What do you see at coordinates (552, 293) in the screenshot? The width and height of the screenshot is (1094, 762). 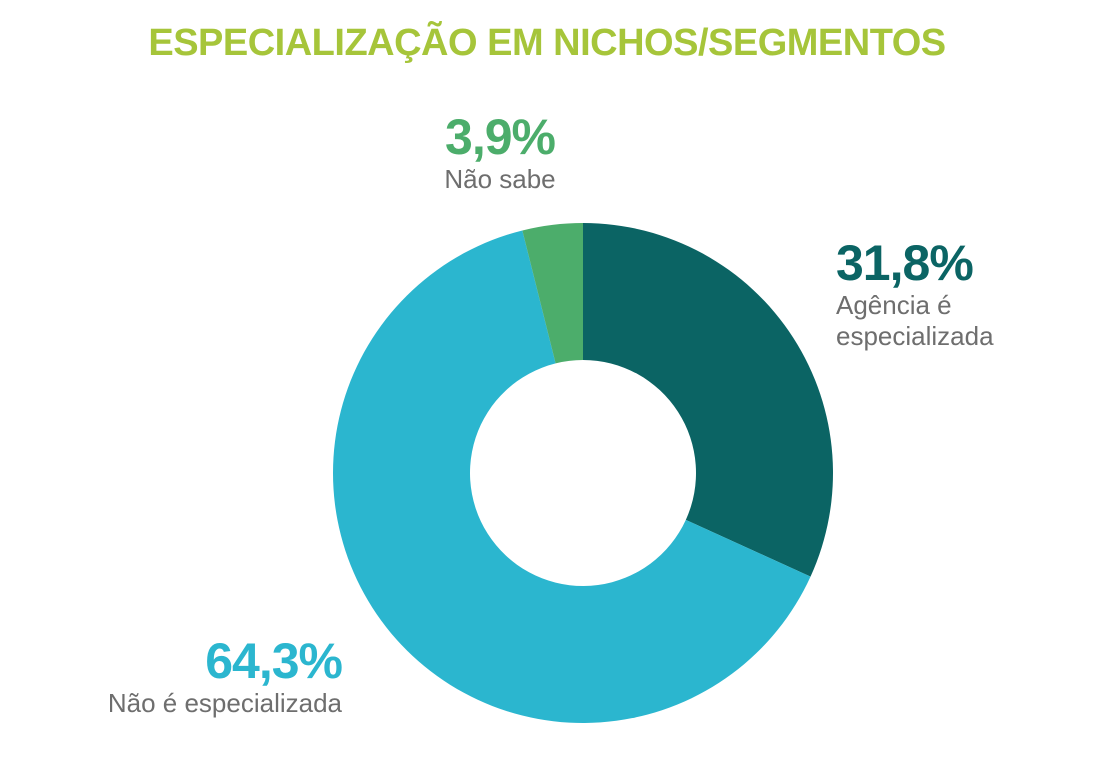 I see `slice-nao-sabe` at bounding box center [552, 293].